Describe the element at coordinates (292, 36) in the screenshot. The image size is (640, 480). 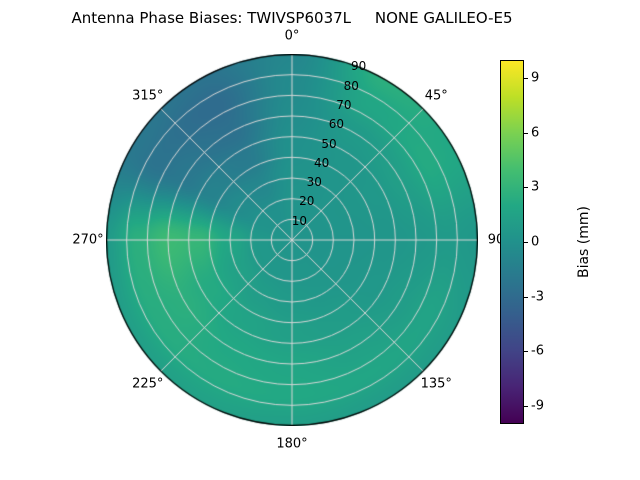
I see `theta-tick-label: 0°` at that location.